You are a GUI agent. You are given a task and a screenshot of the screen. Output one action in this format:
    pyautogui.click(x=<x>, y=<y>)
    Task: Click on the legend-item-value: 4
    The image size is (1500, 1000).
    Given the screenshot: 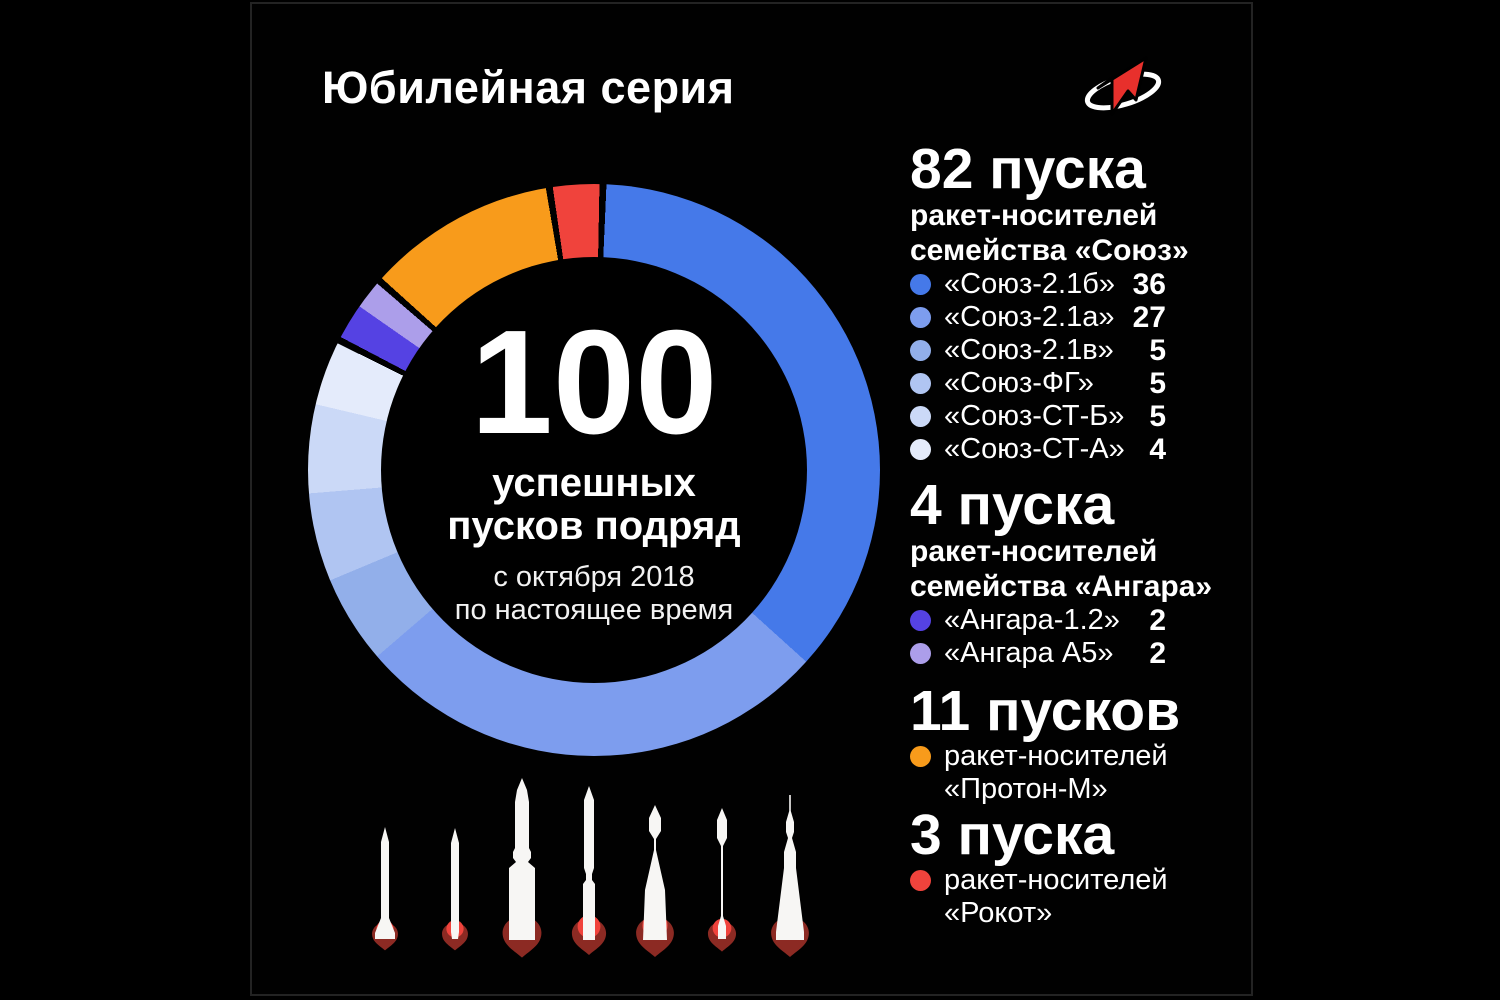 What is the action you would take?
    pyautogui.click(x=1157, y=449)
    